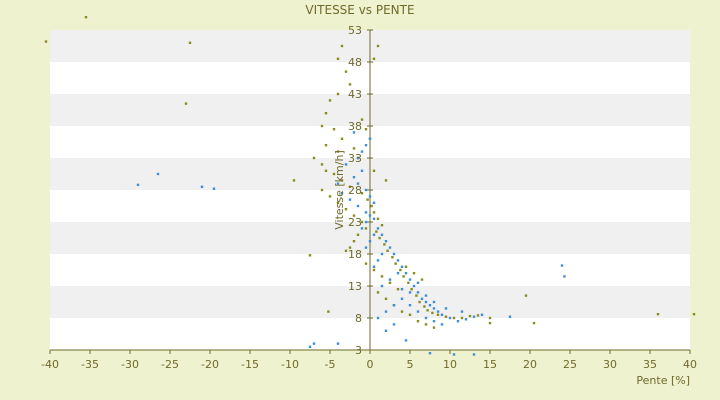 The height and width of the screenshot is (400, 720). Describe the element at coordinates (290, 364) in the screenshot. I see `x-tick-label: -10` at that location.